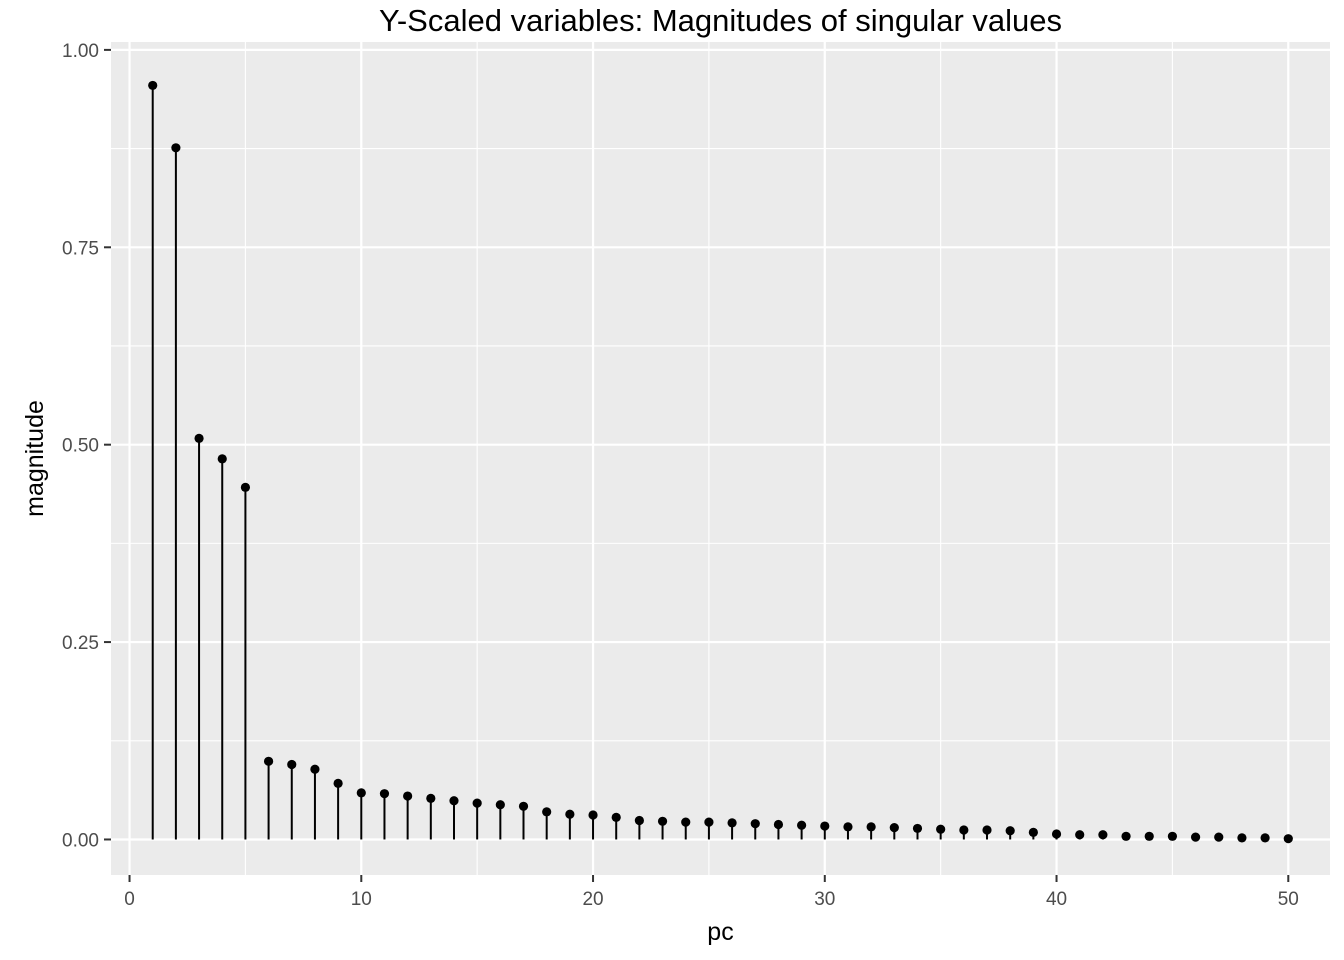 Image resolution: width=1344 pixels, height=960 pixels. I want to click on y-axis: 0.00 0.25 0.50 0.75 1.00, so click(86, 446).